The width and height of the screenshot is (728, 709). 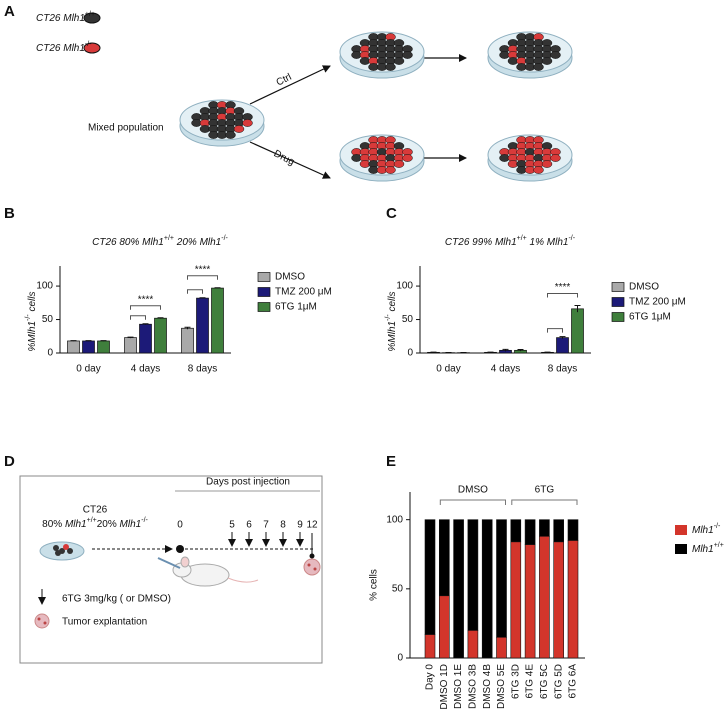 I want to click on panel-letter: D, so click(x=9, y=461).